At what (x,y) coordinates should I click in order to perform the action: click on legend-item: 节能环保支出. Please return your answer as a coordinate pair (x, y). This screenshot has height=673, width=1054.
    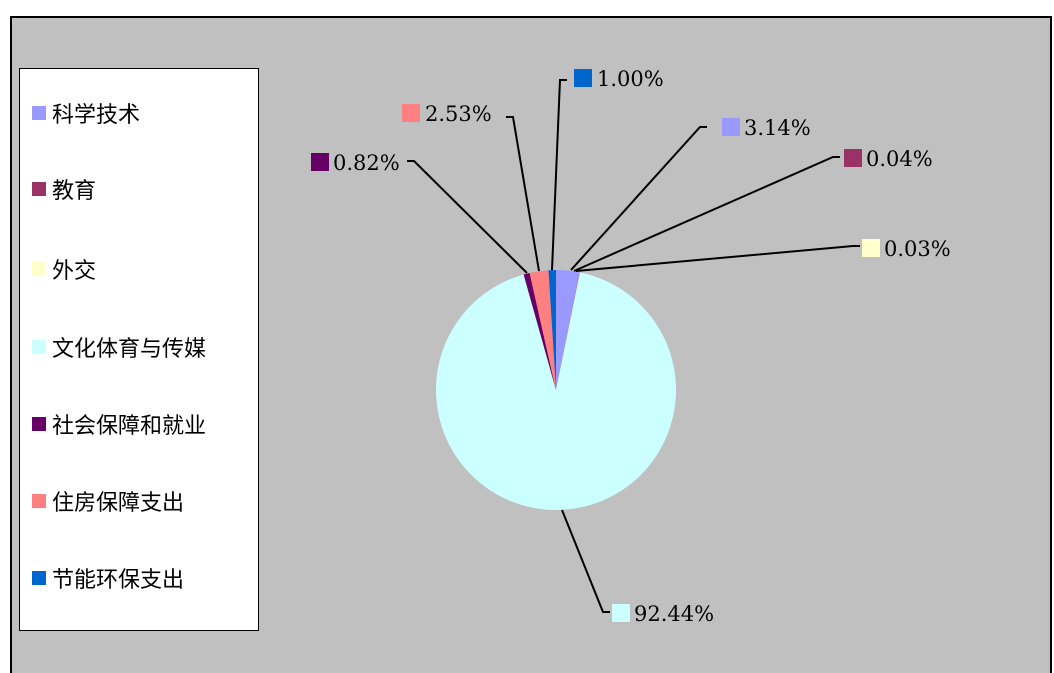
    Looking at the image, I should click on (108, 578).